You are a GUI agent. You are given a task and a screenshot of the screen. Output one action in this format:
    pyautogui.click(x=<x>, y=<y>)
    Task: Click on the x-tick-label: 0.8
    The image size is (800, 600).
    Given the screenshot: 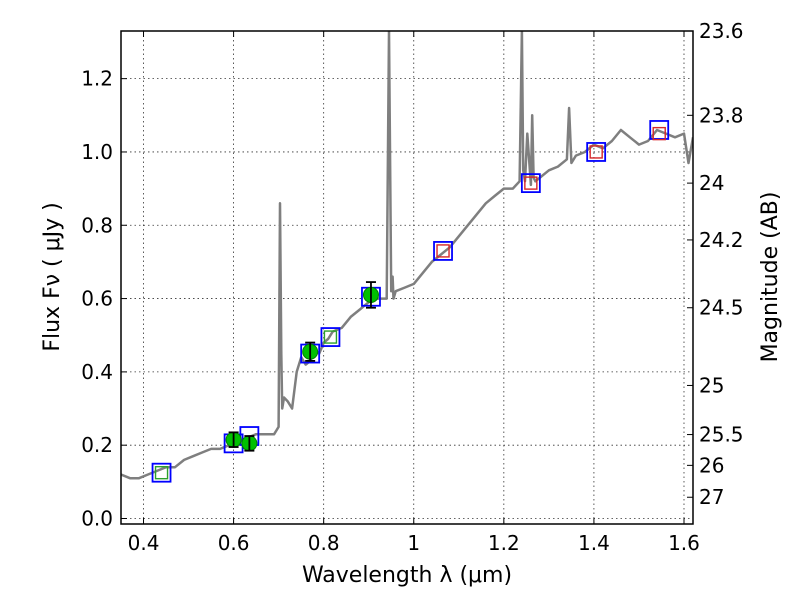 What is the action you would take?
    pyautogui.click(x=324, y=543)
    